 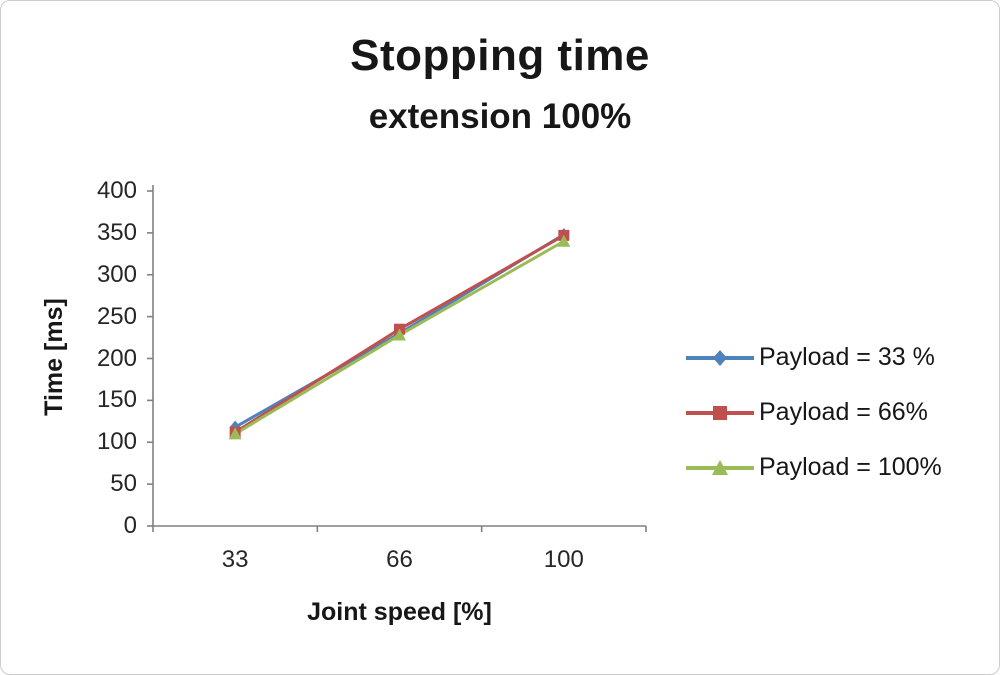 I want to click on y-tick-label: 150, so click(x=116, y=400).